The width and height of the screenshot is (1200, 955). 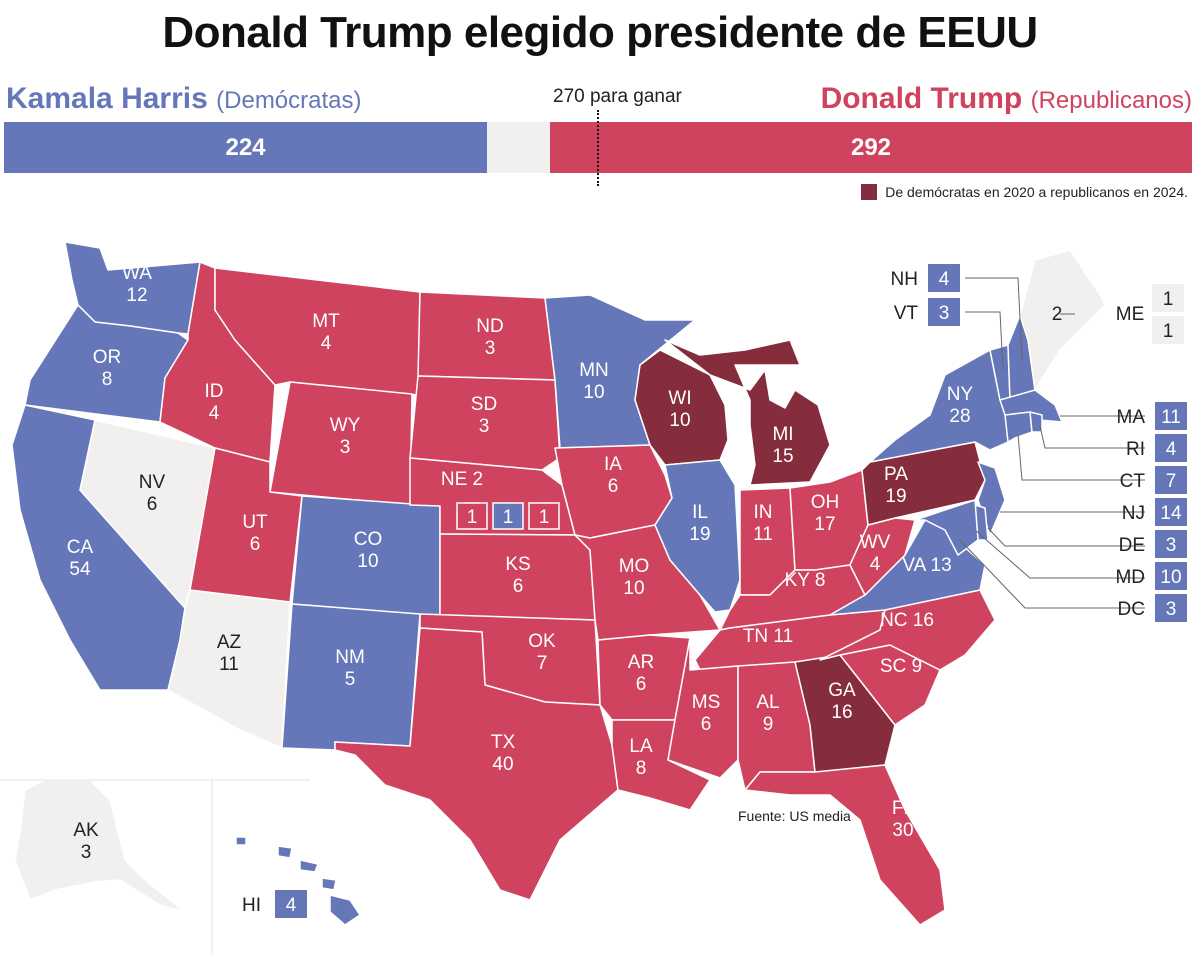 What do you see at coordinates (763, 512) in the screenshot?
I see `state-abbr-IN: IN` at bounding box center [763, 512].